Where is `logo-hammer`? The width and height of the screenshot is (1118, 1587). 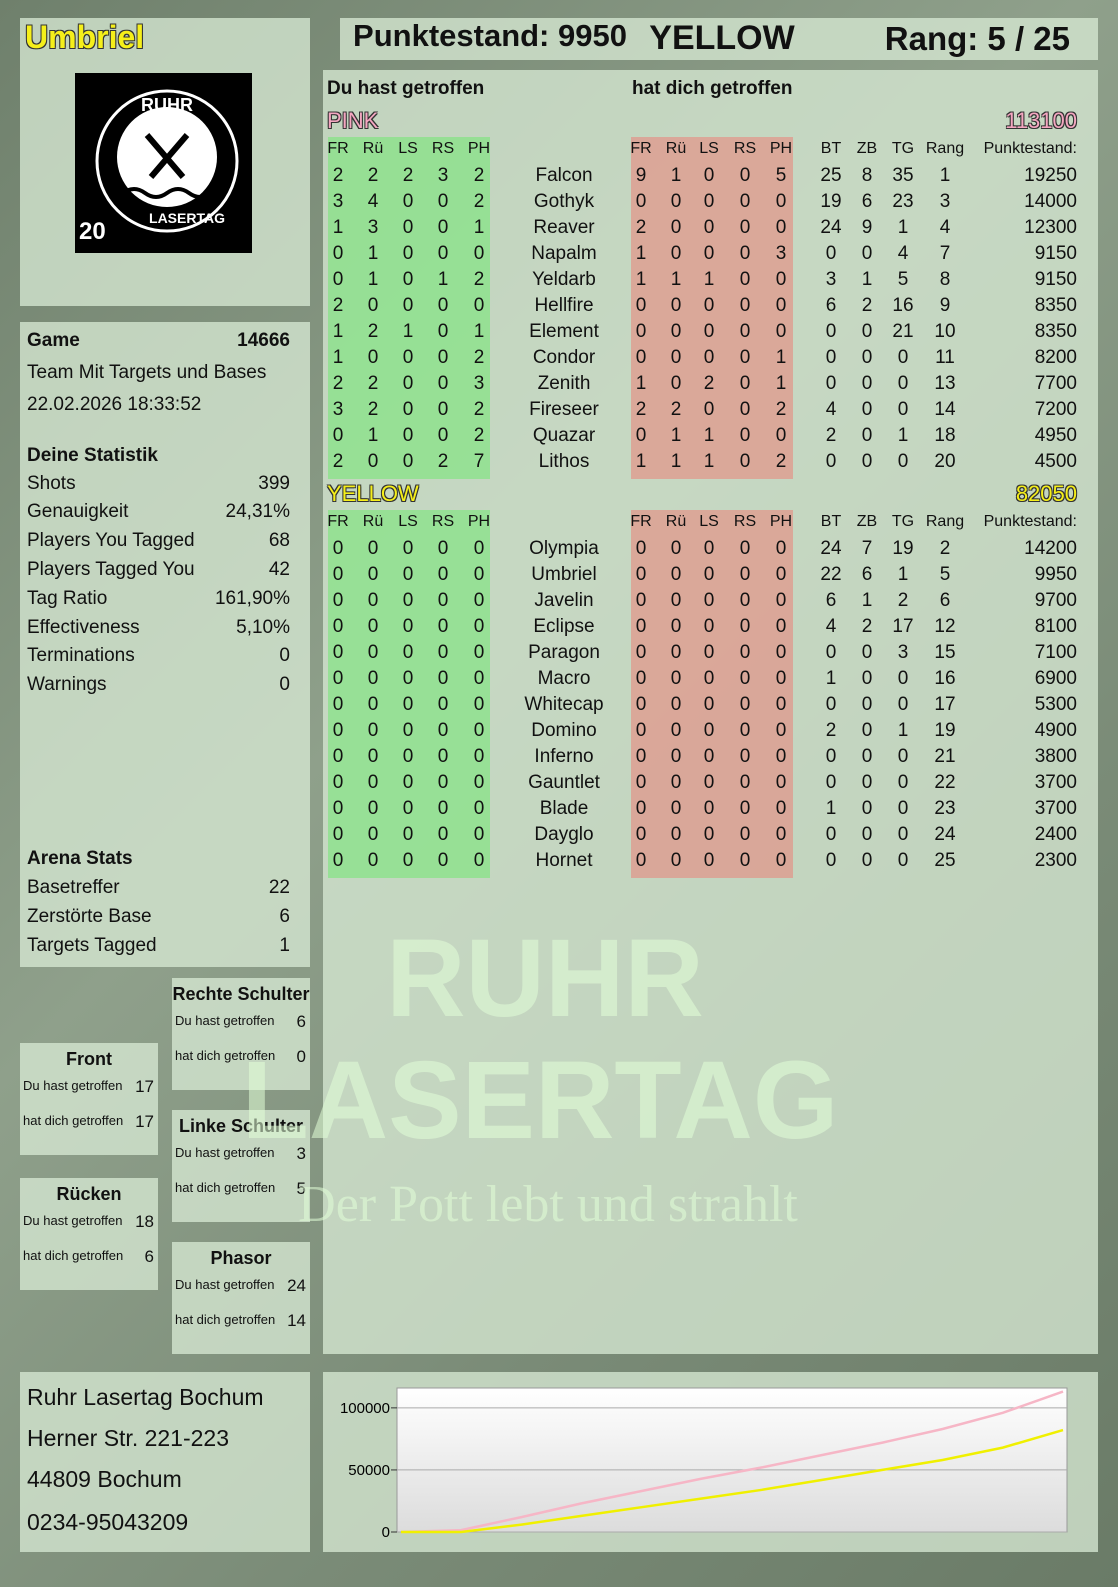 logo-hammer is located at coordinates (169, 156).